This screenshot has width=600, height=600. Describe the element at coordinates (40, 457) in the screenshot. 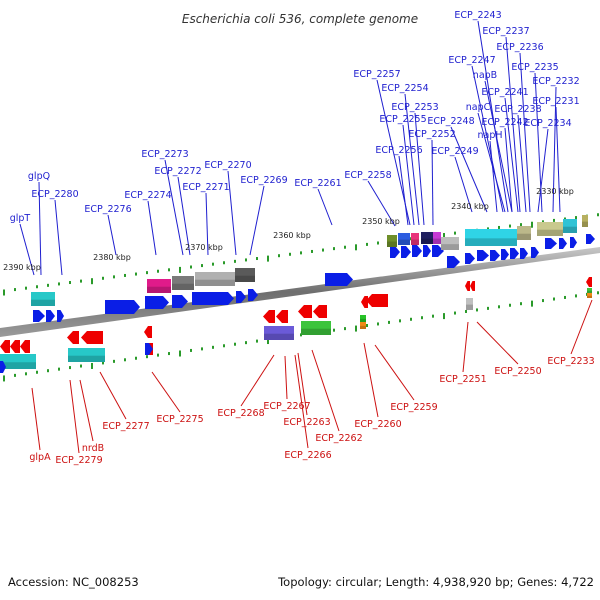

I see `reverse-gene-label: glpA` at that location.